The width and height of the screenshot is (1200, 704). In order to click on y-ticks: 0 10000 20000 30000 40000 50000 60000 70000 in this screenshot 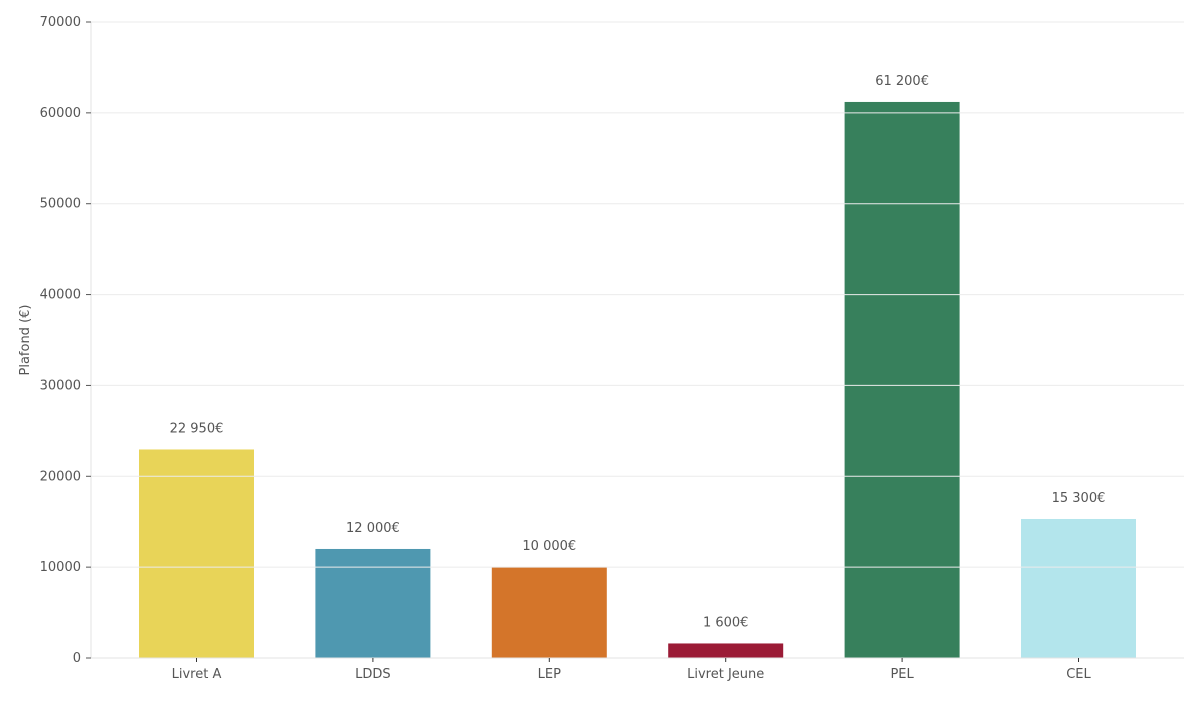, I will do `click(65, 340)`.